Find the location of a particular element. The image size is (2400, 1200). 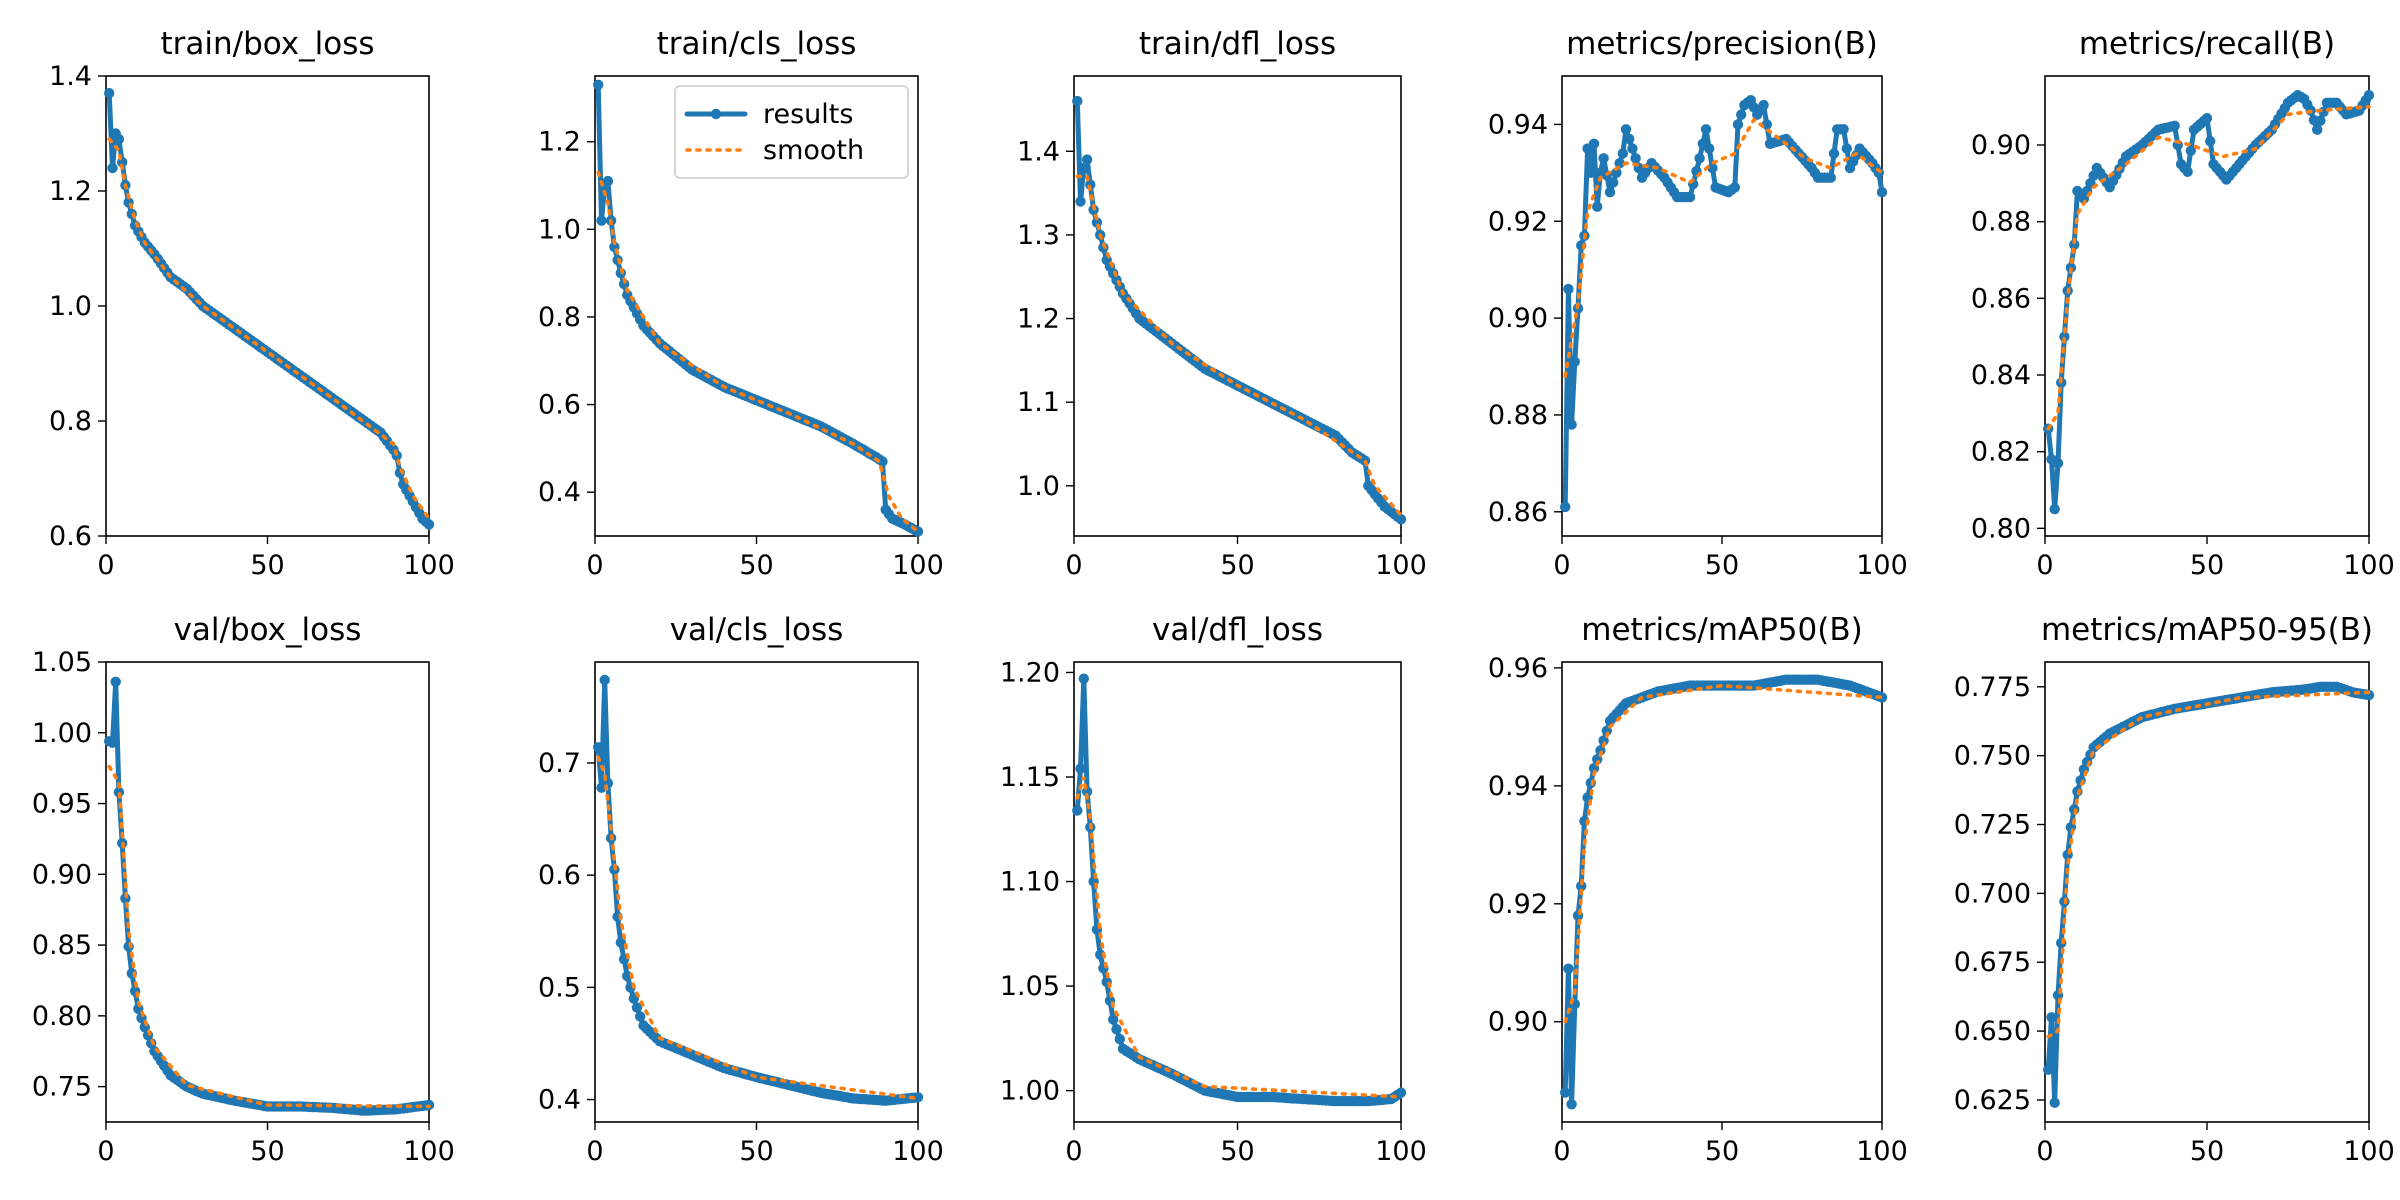

y-tick-label-train-box-loss: 1.0 is located at coordinates (70, 306).